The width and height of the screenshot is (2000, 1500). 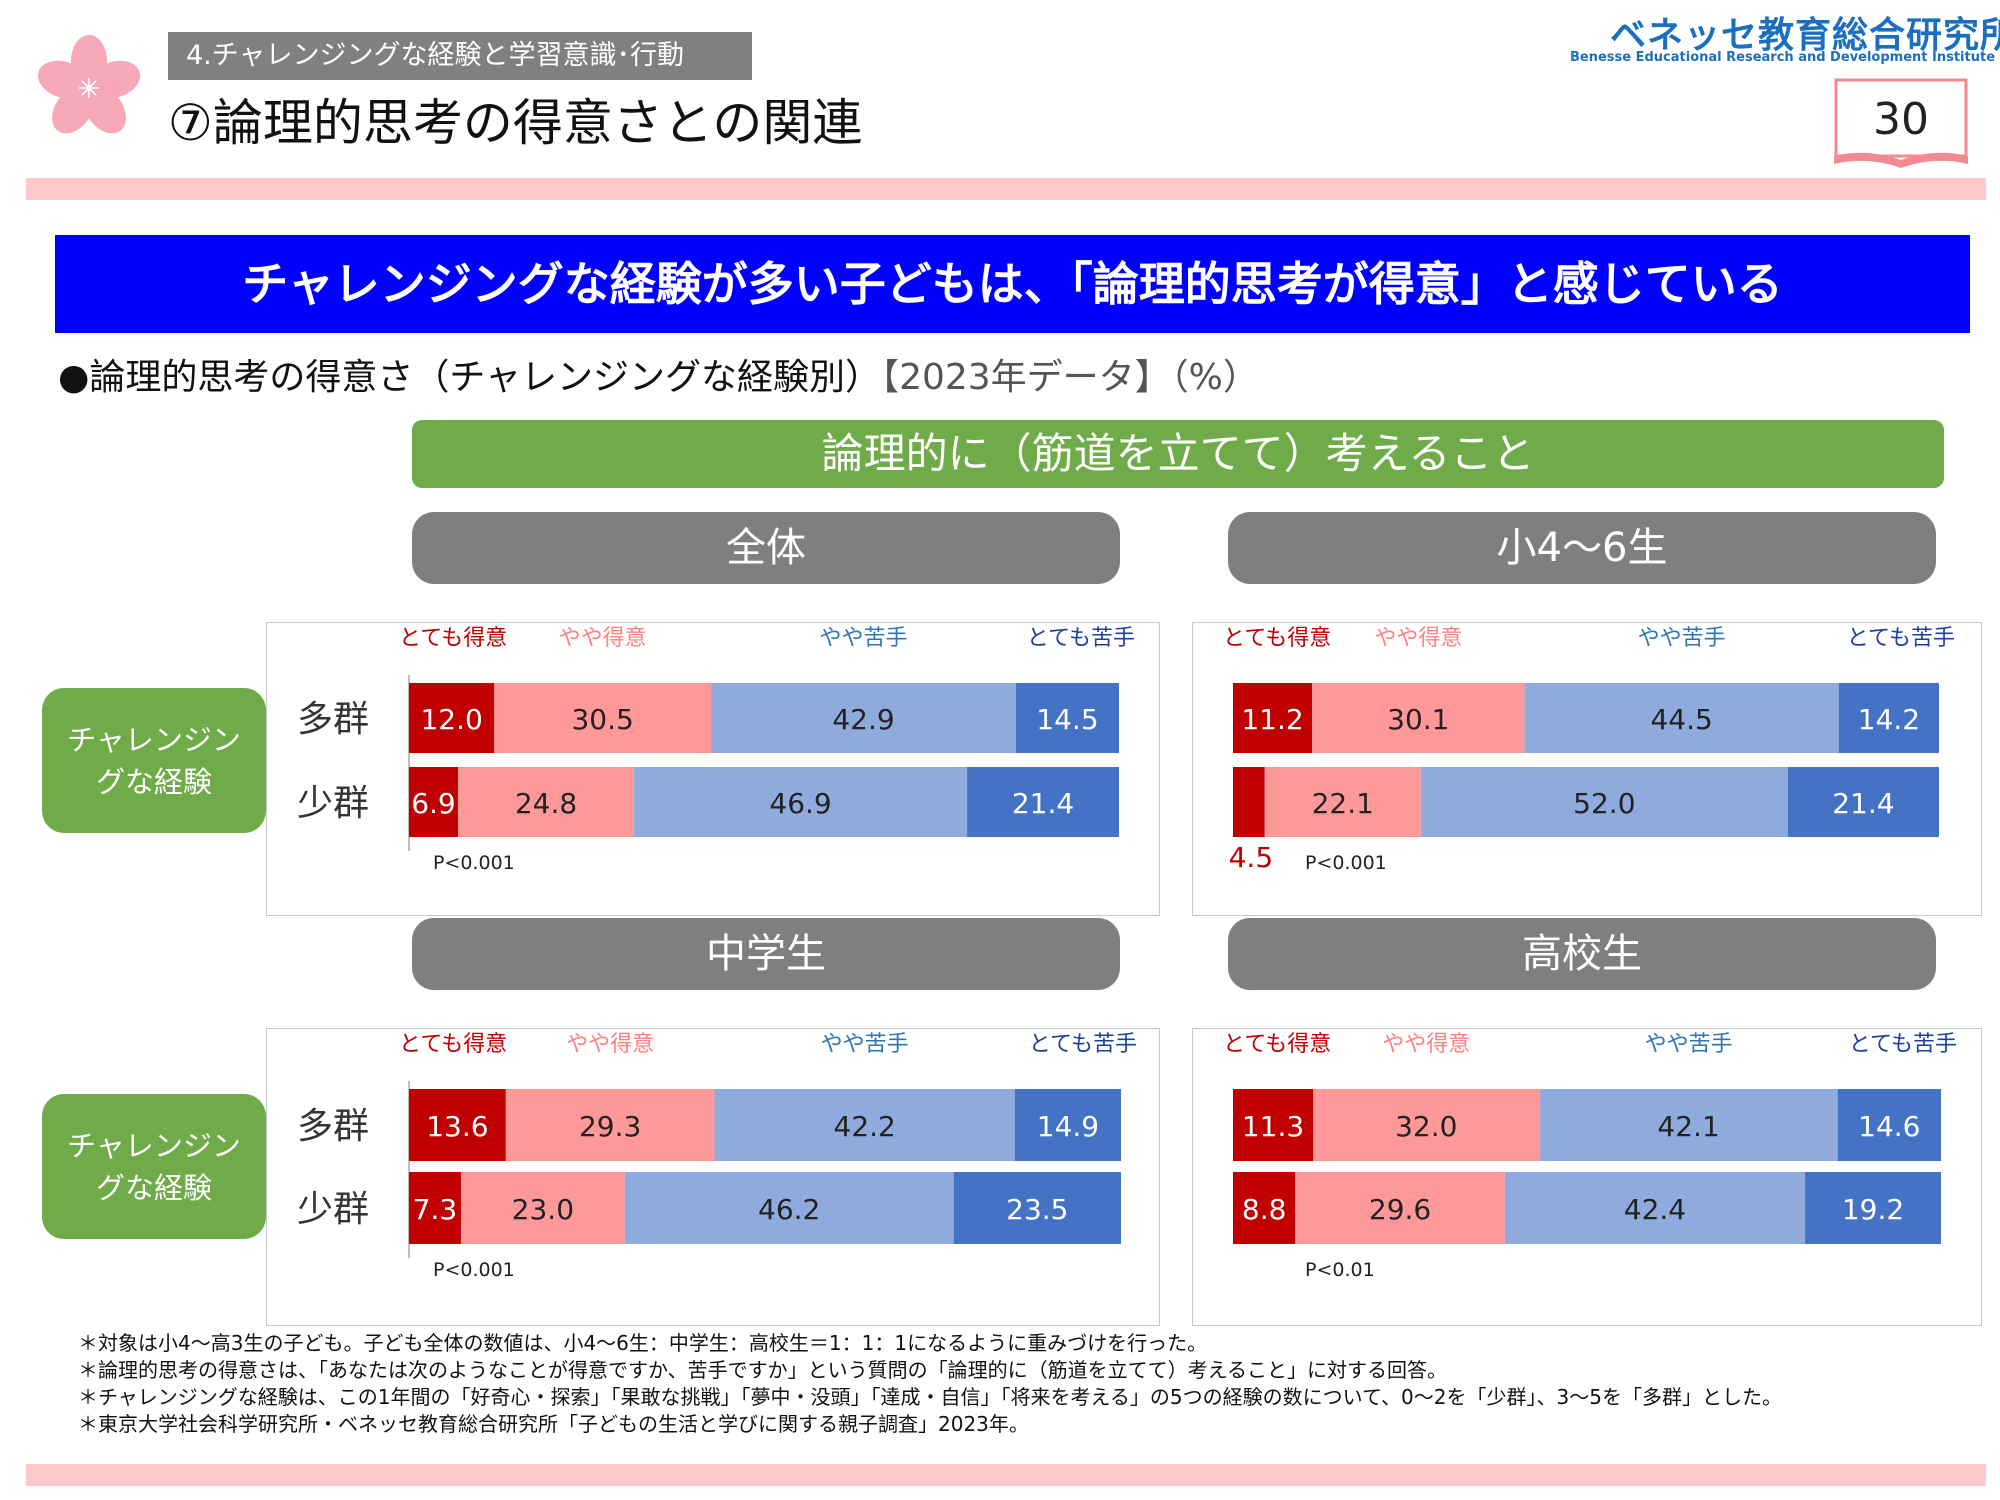 What do you see at coordinates (515, 123) in the screenshot?
I see `page-title: ⑦論理的思考の得意さとの関連` at bounding box center [515, 123].